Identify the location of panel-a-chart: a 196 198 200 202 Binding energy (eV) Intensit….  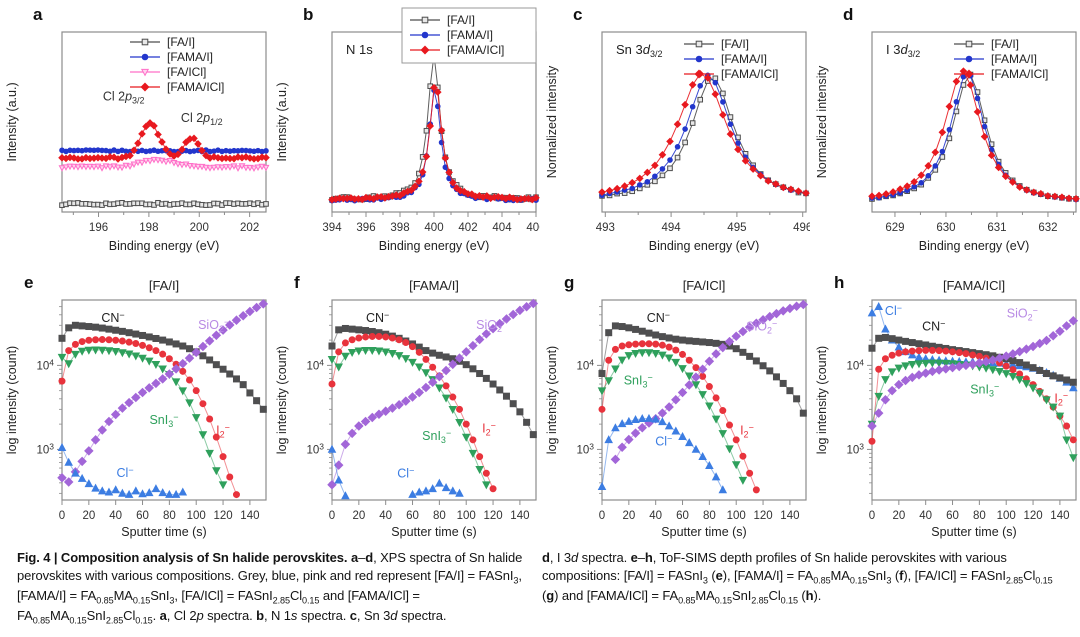
(137, 129).